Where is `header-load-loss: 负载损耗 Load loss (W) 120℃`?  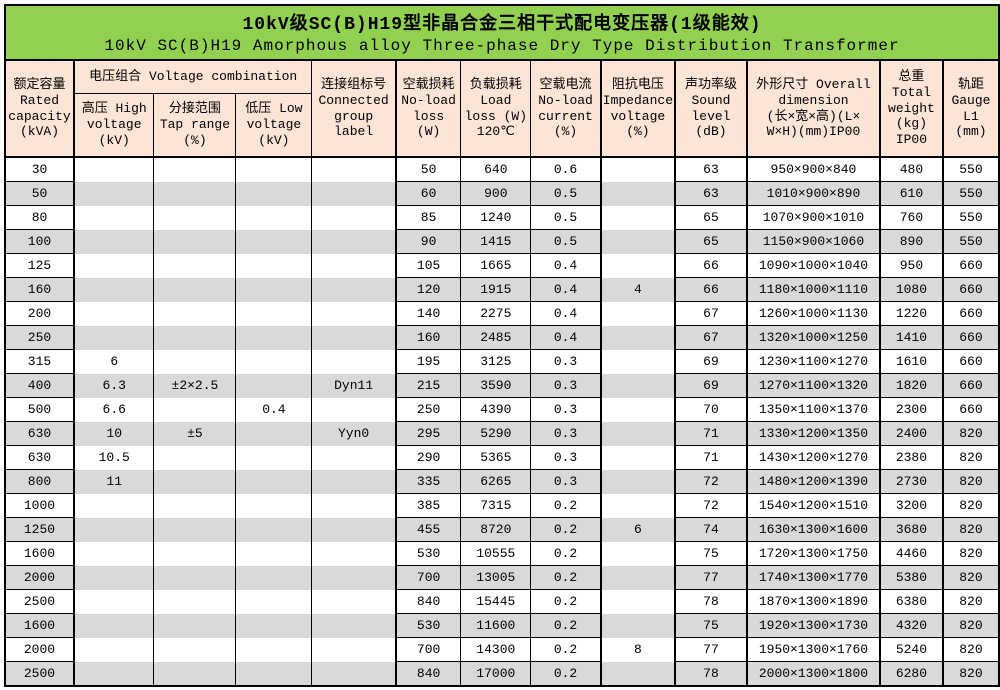 header-load-loss: 负载损耗 Load loss (W) 120℃ is located at coordinates (496, 108).